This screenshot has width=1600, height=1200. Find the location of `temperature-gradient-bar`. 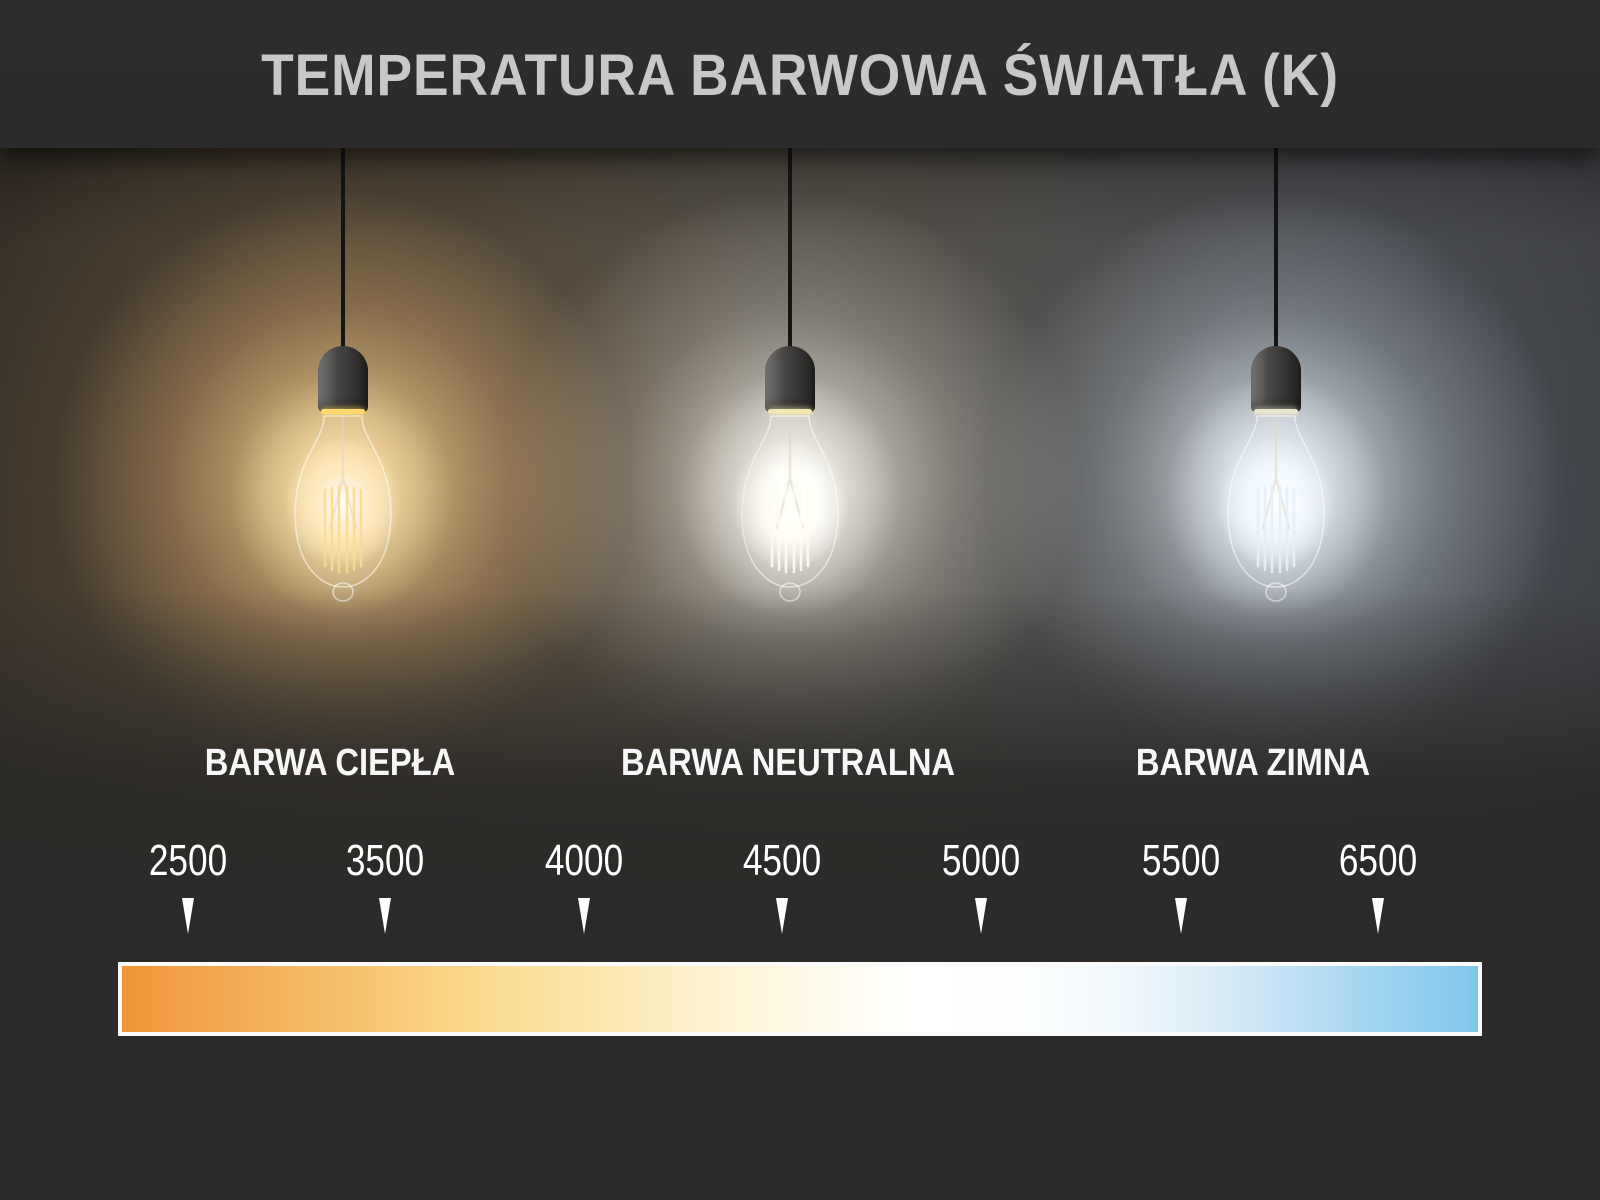

temperature-gradient-bar is located at coordinates (800, 999).